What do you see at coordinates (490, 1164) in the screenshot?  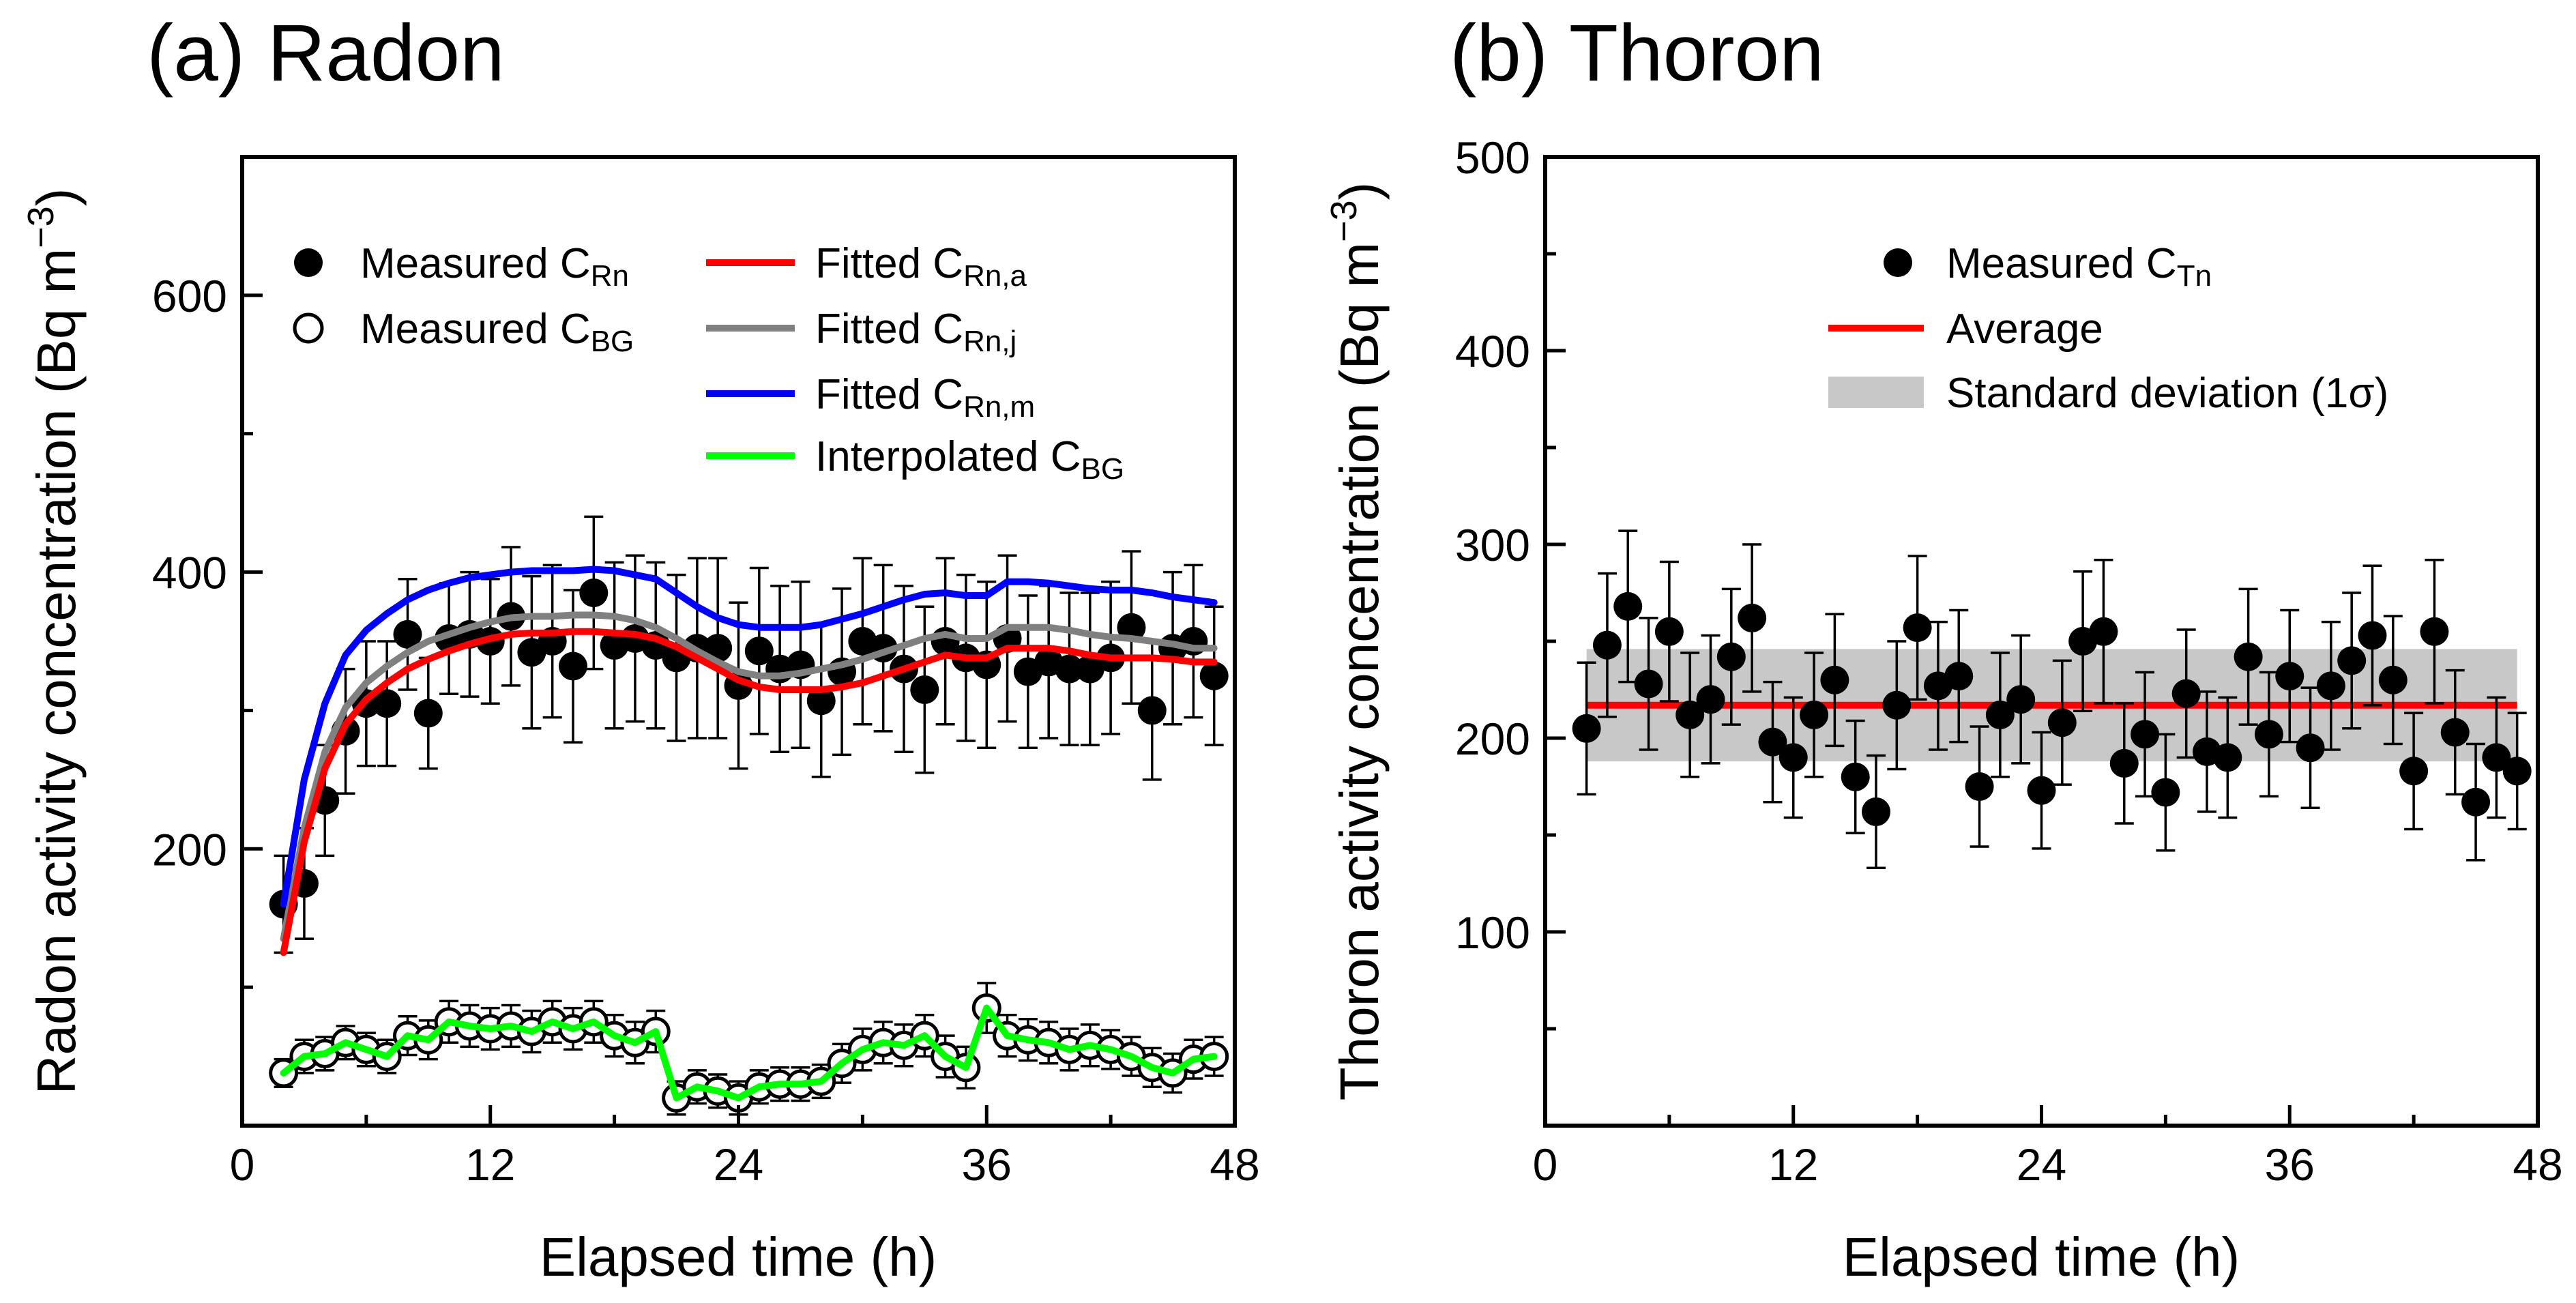 I see `radon-x-tick-label: 12` at bounding box center [490, 1164].